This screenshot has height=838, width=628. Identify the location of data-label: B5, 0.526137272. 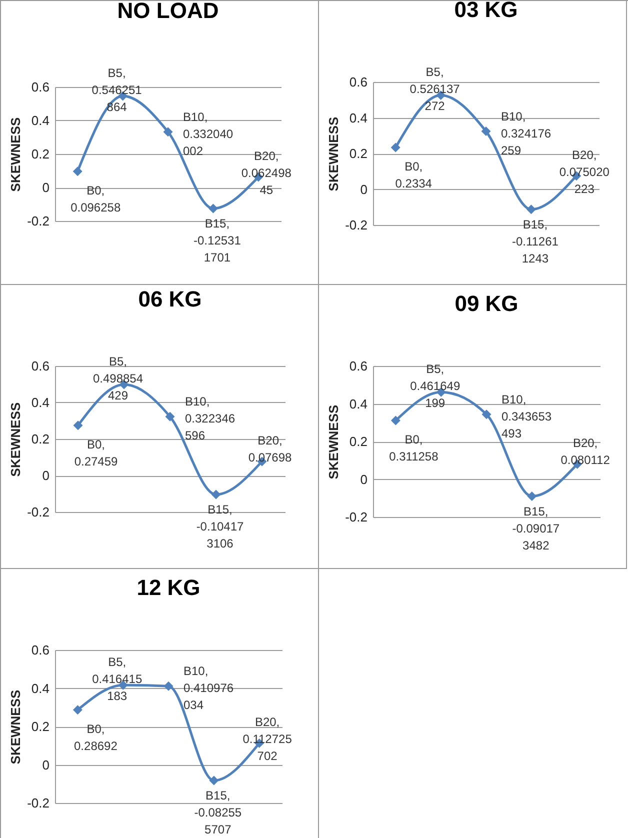
(435, 89).